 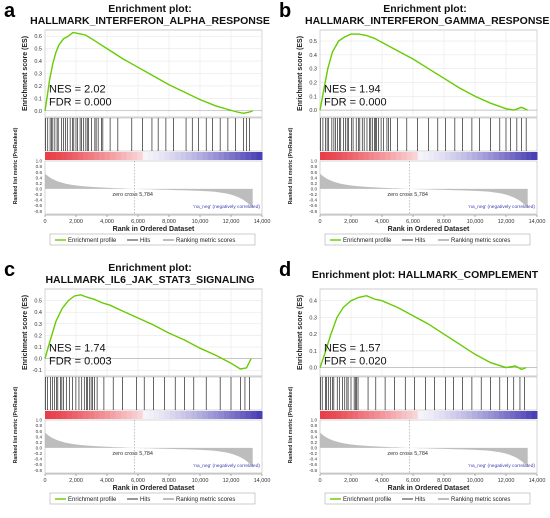 I want to click on rank-tick-label: -0.8, so click(x=313, y=470).